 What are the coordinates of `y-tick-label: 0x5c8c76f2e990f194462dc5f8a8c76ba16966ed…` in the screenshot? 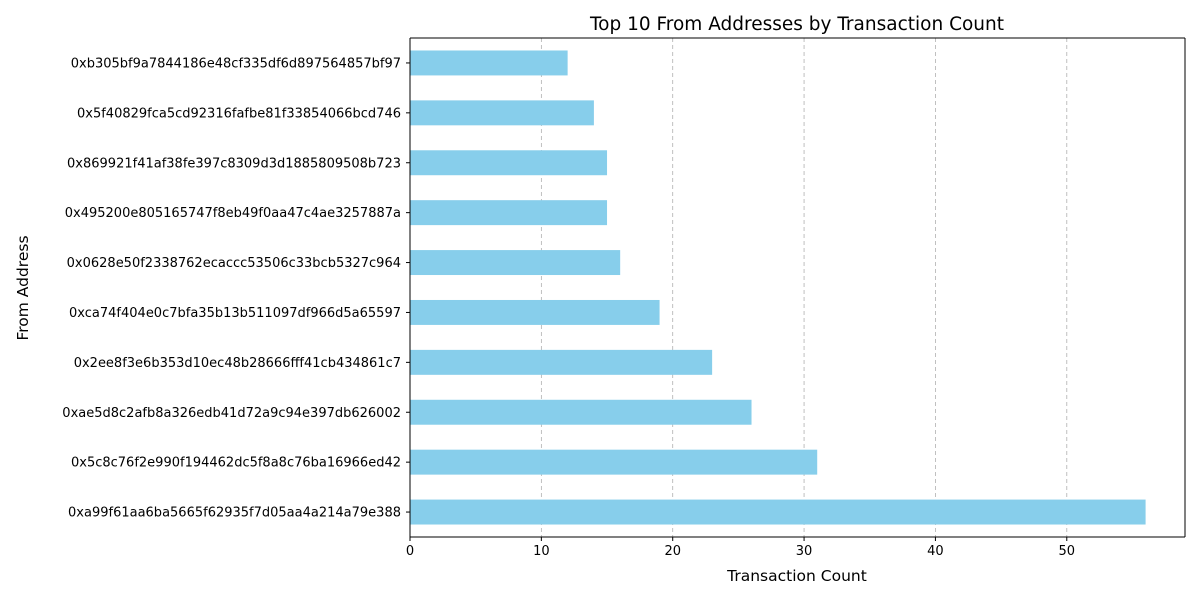 It's located at (236, 463).